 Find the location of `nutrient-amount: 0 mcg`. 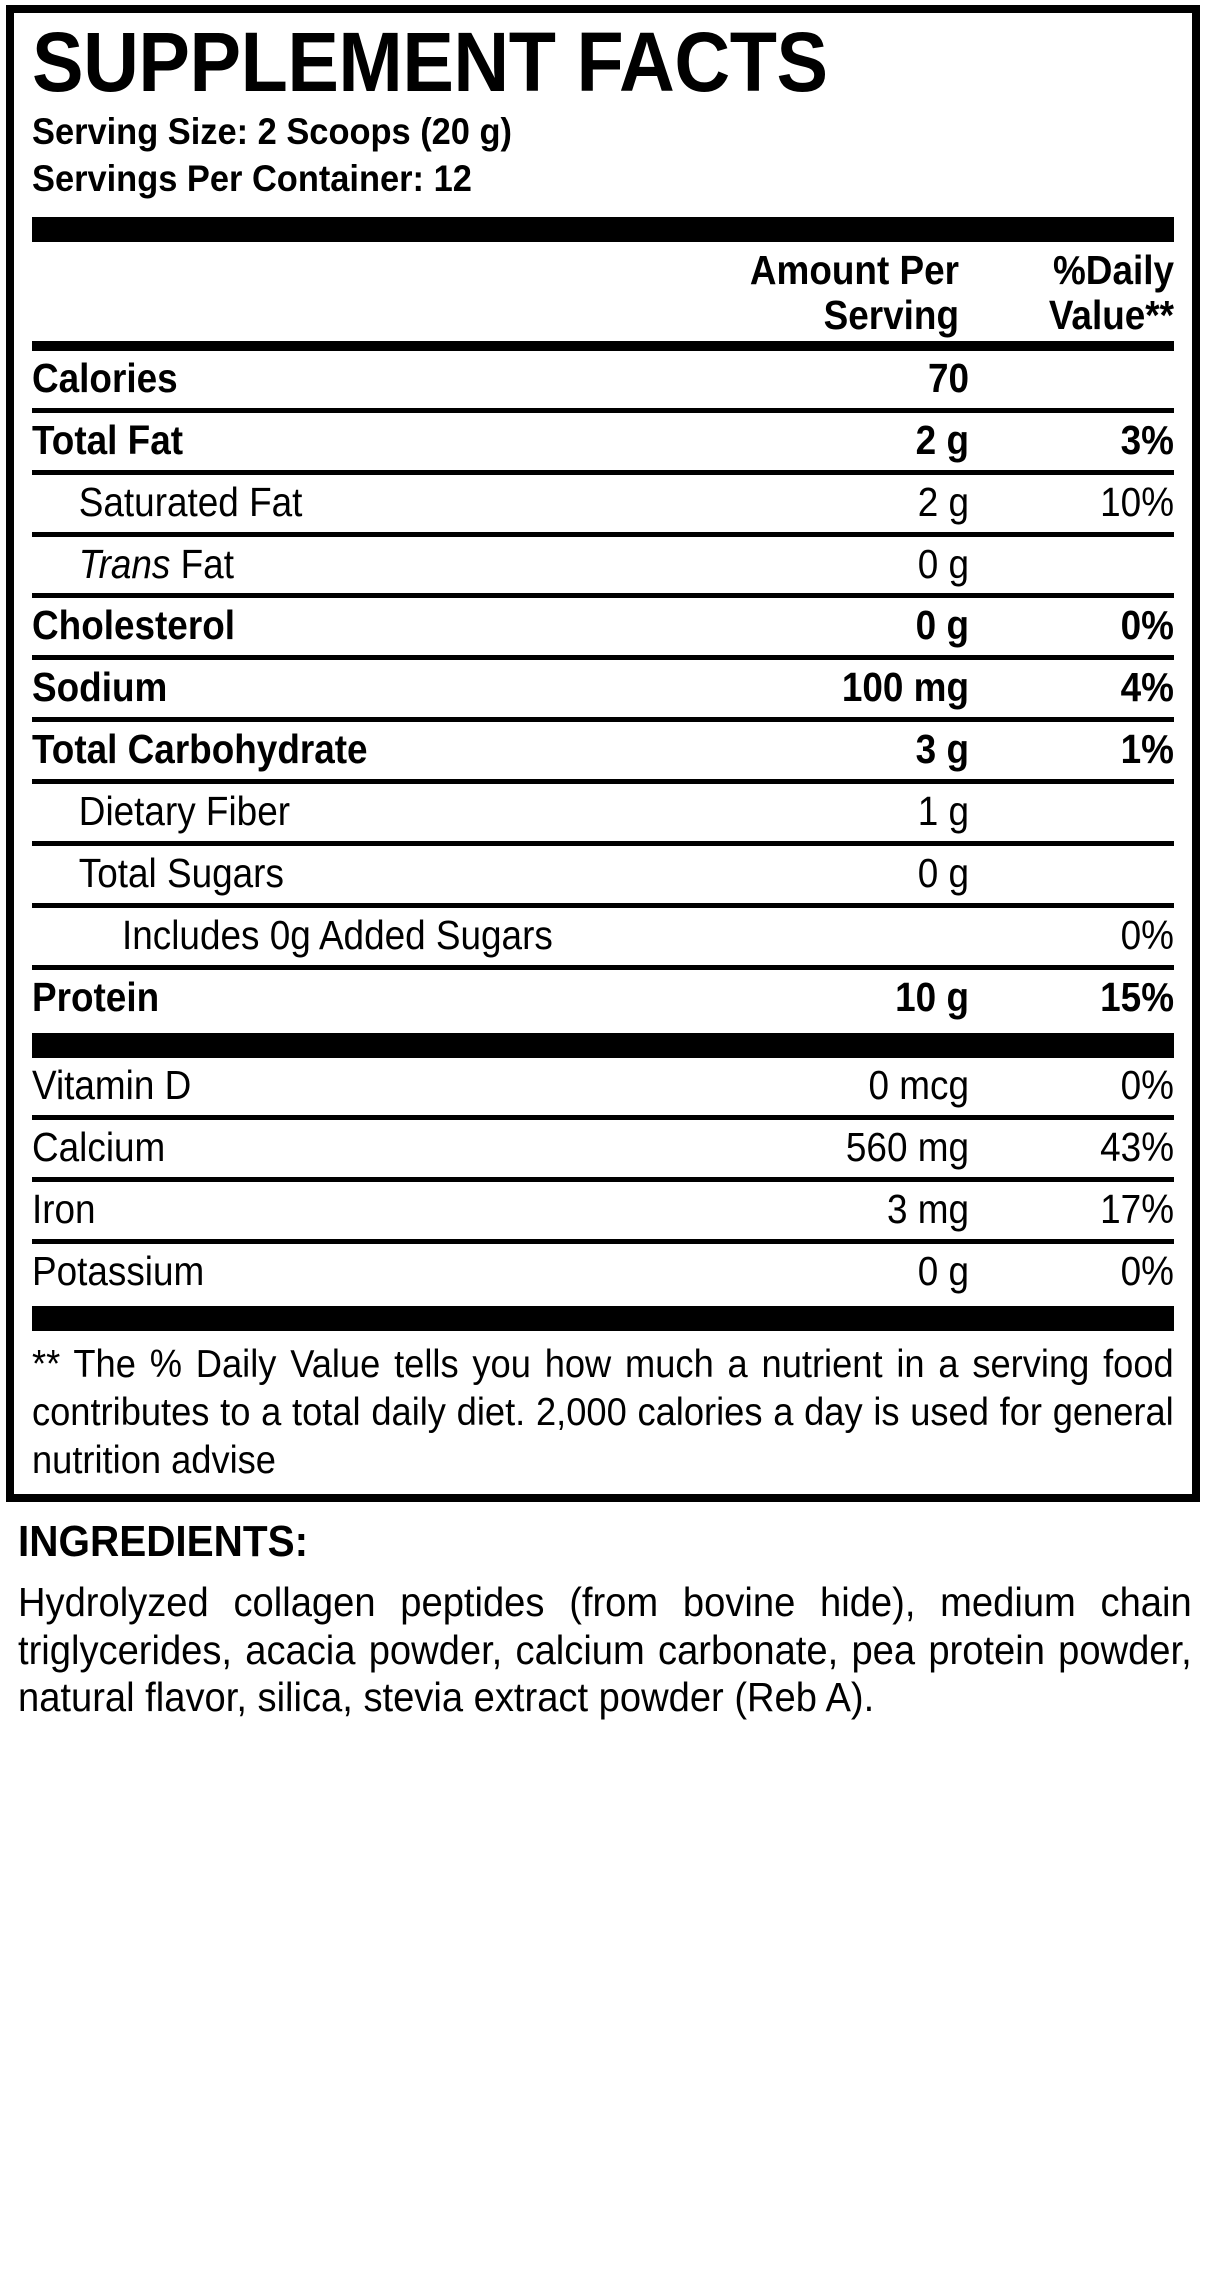

nutrient-amount: 0 mcg is located at coordinates (918, 1084).